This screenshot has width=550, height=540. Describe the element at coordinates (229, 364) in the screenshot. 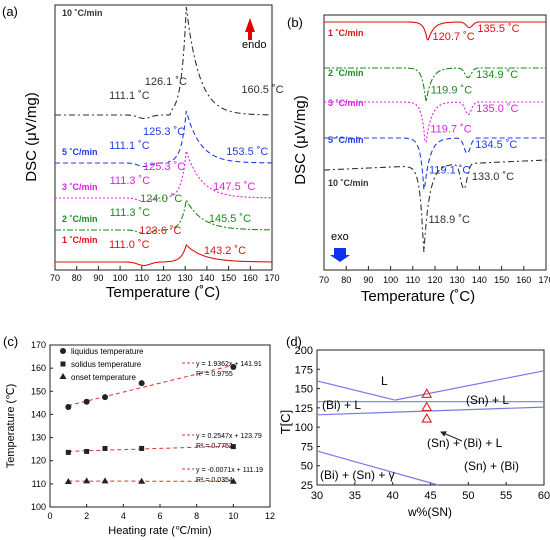

I see `fit-equation: y = 1.9362x + 141.91` at that location.